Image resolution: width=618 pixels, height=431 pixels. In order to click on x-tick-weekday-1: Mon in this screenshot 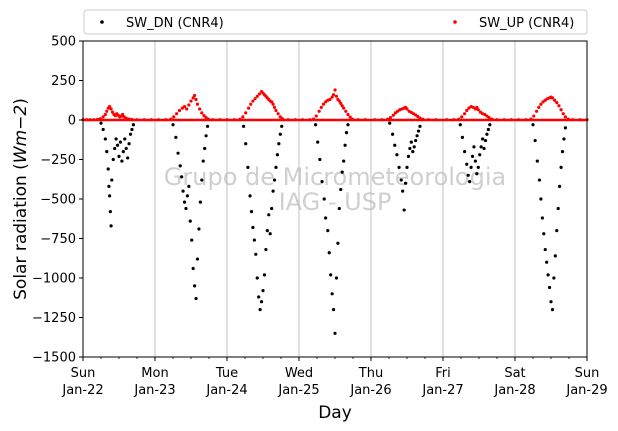, I will do `click(154, 373)`.